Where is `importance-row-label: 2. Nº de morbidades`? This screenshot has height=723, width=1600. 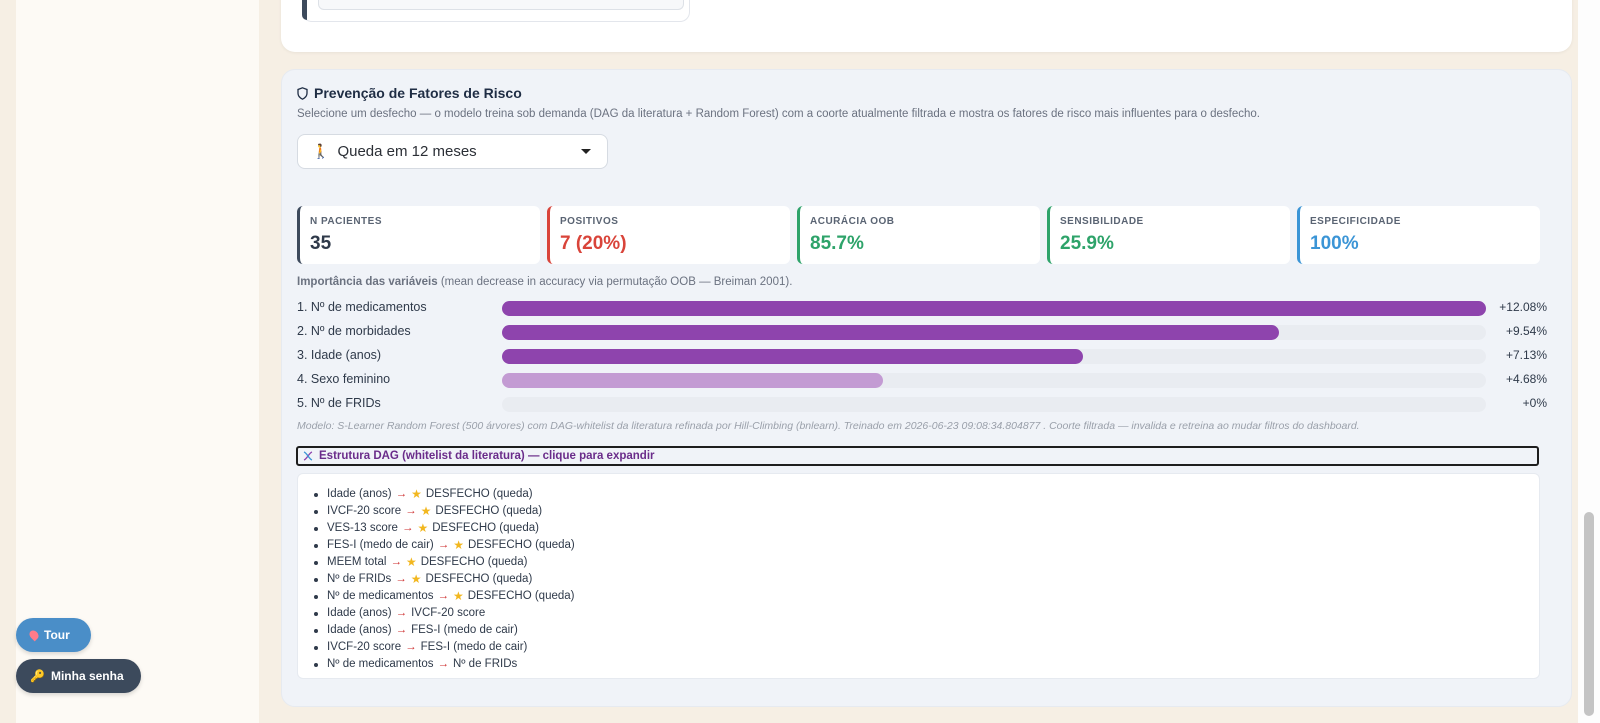 importance-row-label: 2. Nº de morbidades is located at coordinates (354, 331).